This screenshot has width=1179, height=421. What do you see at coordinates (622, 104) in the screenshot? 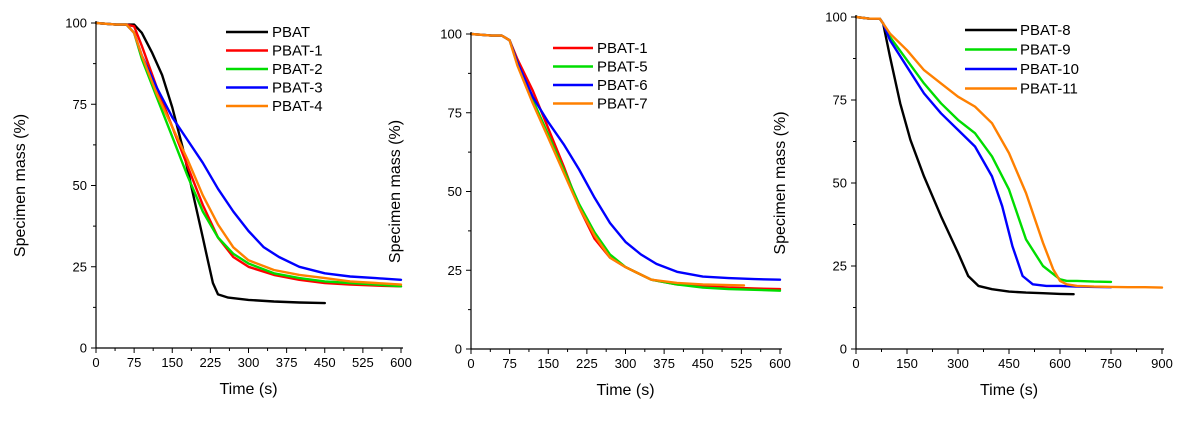
I see `legend-label: PBAT-7` at bounding box center [622, 104].